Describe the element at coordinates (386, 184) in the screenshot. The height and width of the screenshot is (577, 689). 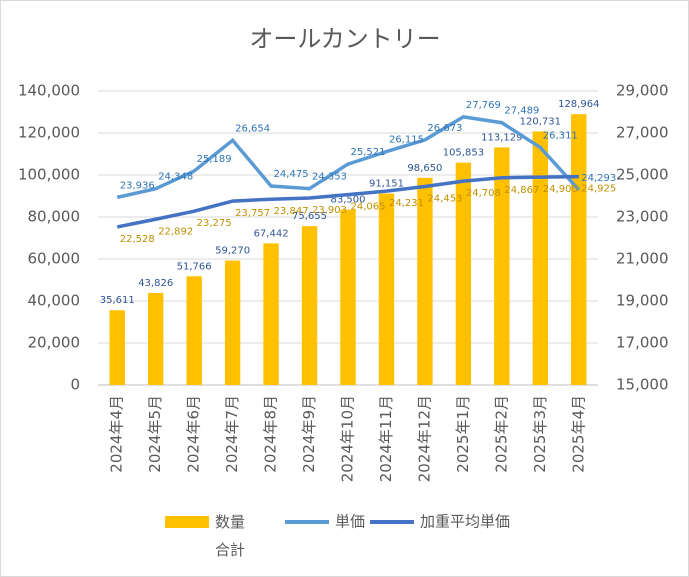
I see `bar-value-label: 91,151` at that location.